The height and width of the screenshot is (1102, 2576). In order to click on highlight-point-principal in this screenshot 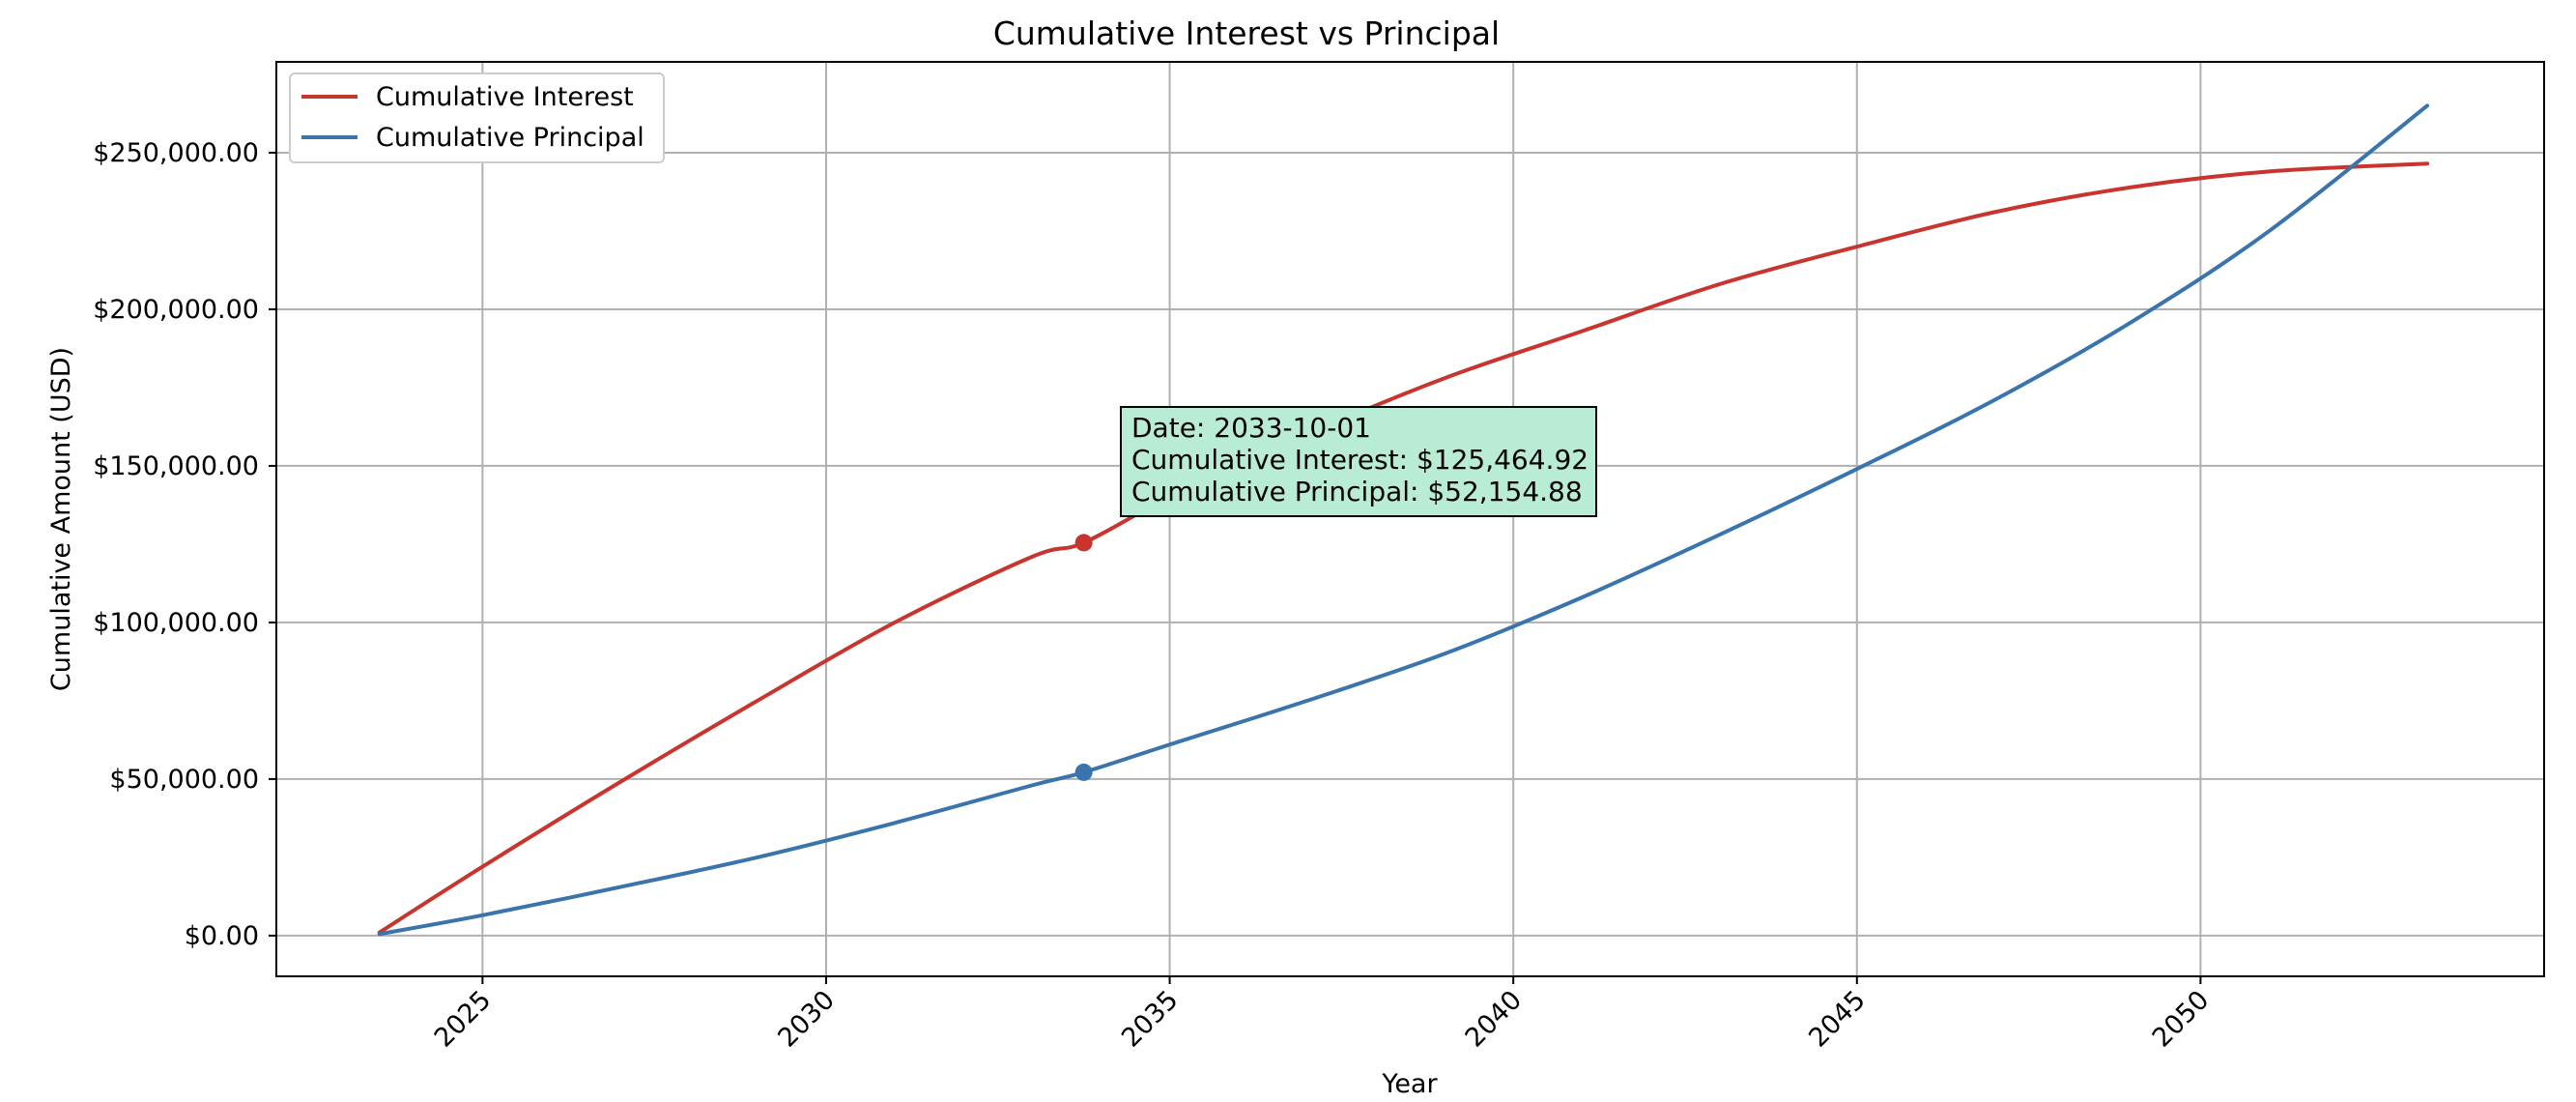, I will do `click(1083, 772)`.